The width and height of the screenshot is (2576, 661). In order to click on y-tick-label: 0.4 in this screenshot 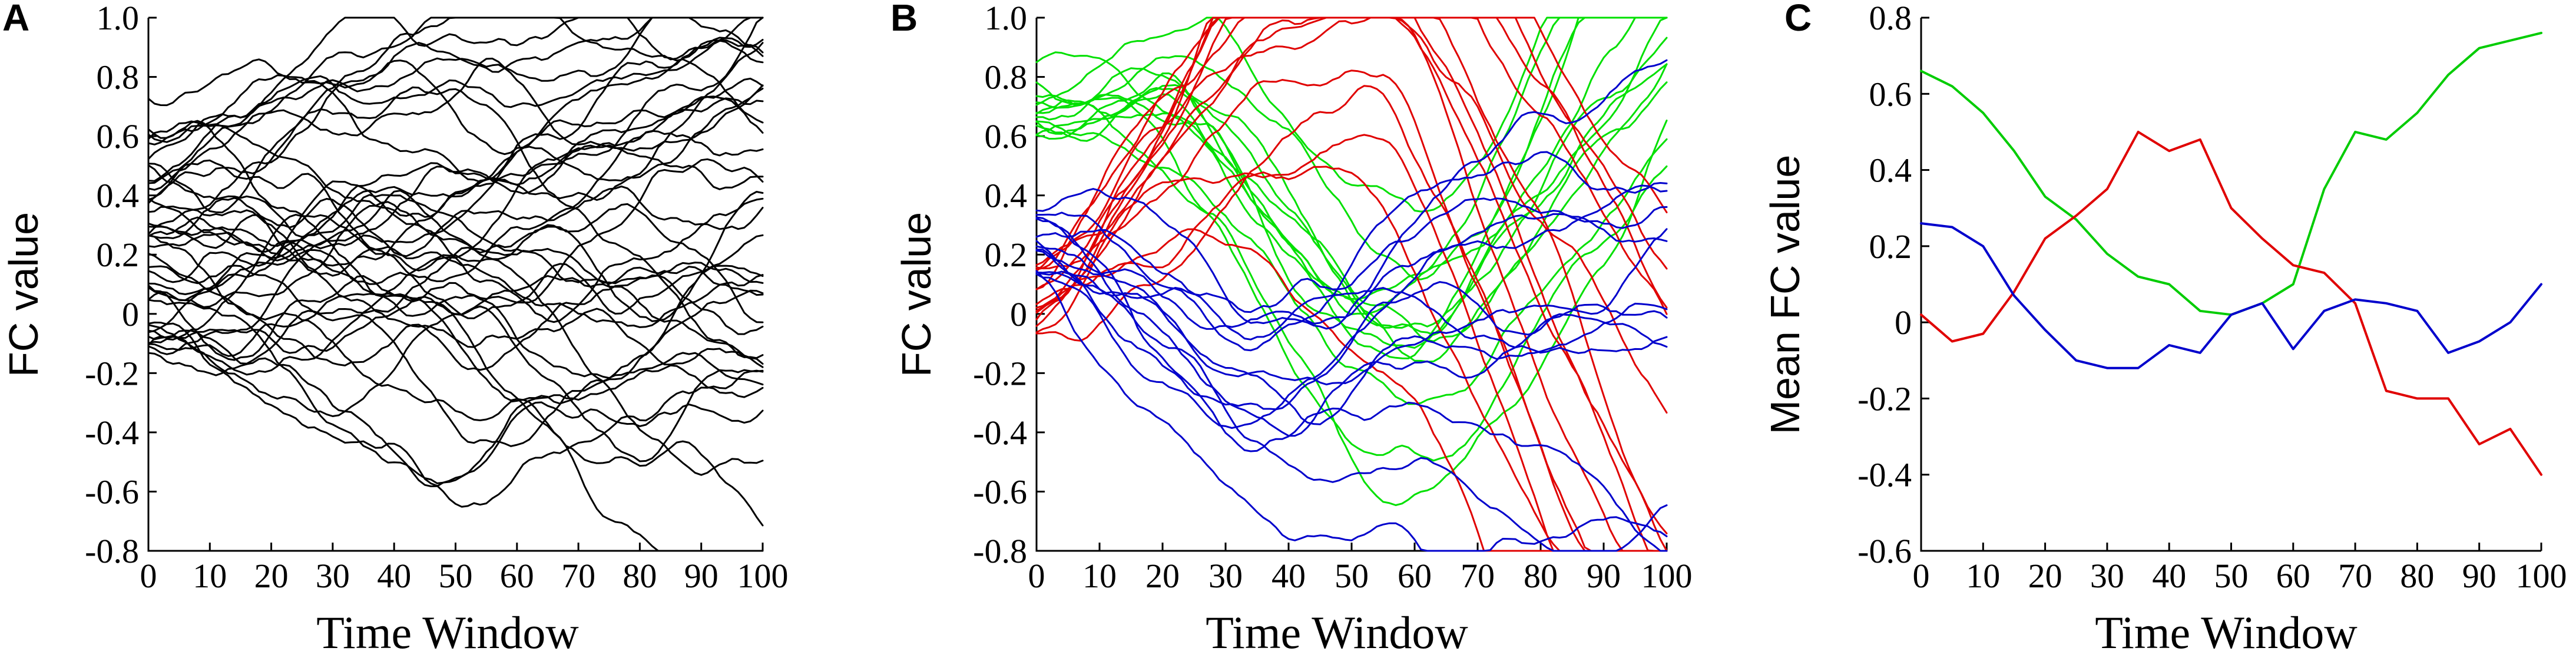, I will do `click(118, 196)`.